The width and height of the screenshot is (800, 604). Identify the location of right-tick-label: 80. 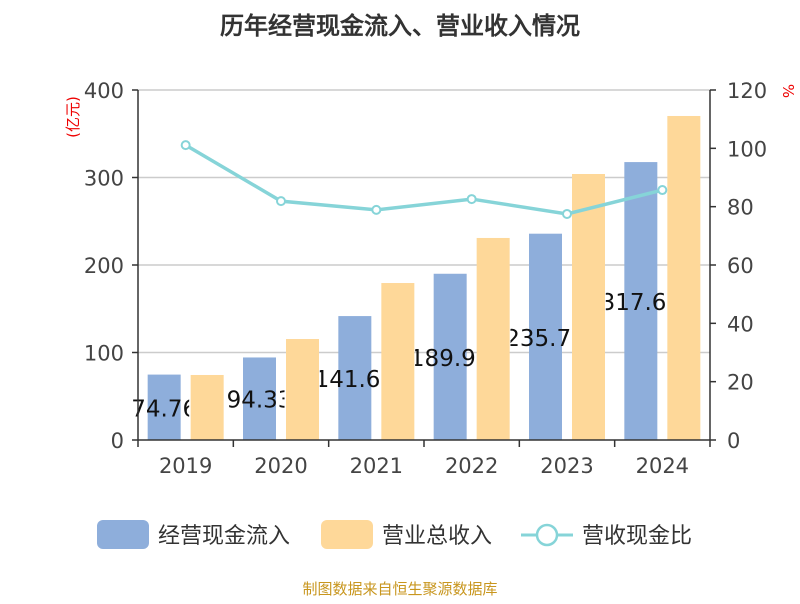
(740, 208).